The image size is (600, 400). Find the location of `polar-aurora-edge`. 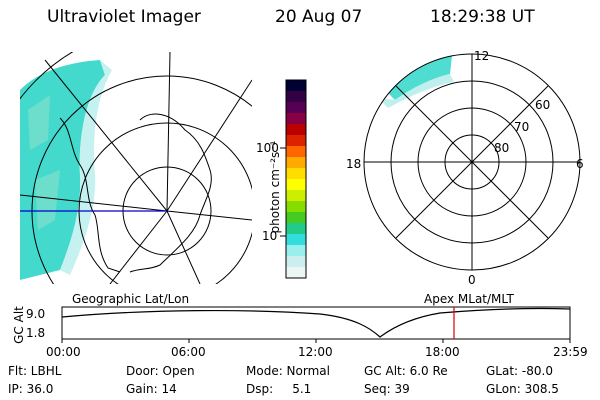

polar-aurora-edge is located at coordinates (416, 91).